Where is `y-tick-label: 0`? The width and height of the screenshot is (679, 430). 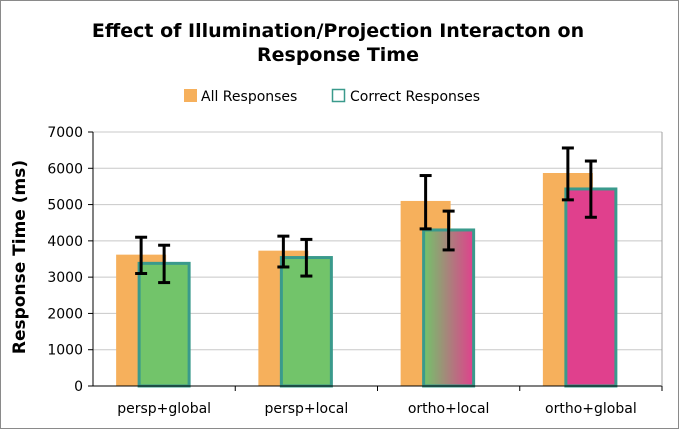 y-tick-label: 0 is located at coordinates (78, 387).